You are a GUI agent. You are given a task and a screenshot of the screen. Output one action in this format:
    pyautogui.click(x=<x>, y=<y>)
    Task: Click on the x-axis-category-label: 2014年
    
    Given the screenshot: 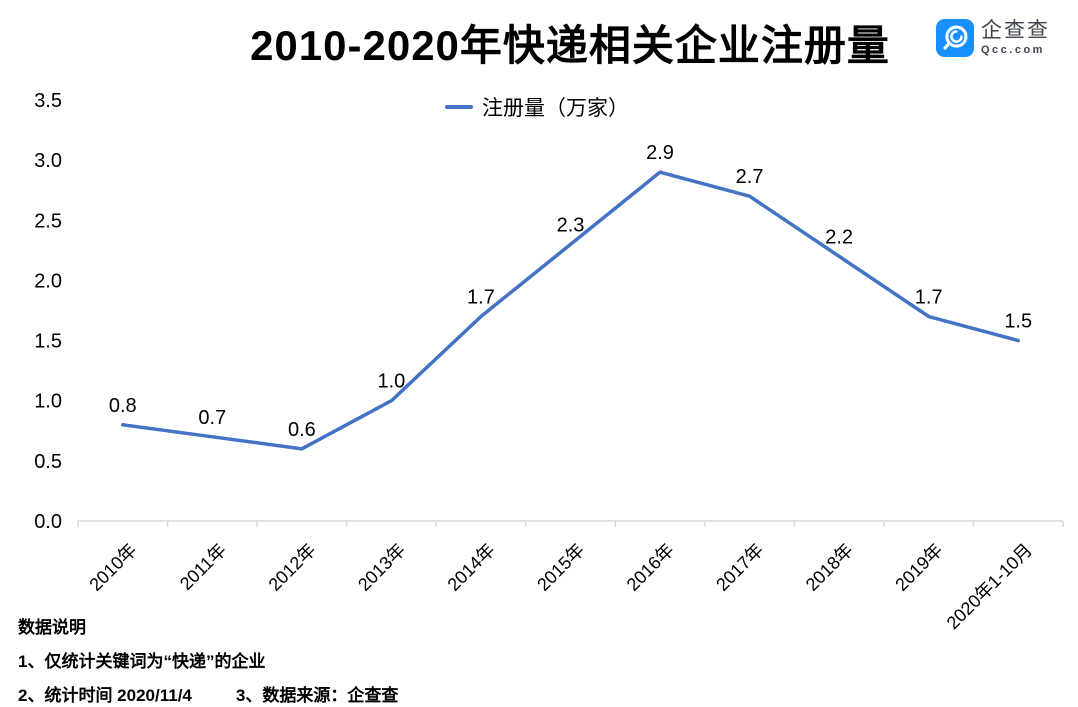 What is the action you would take?
    pyautogui.click(x=471, y=567)
    